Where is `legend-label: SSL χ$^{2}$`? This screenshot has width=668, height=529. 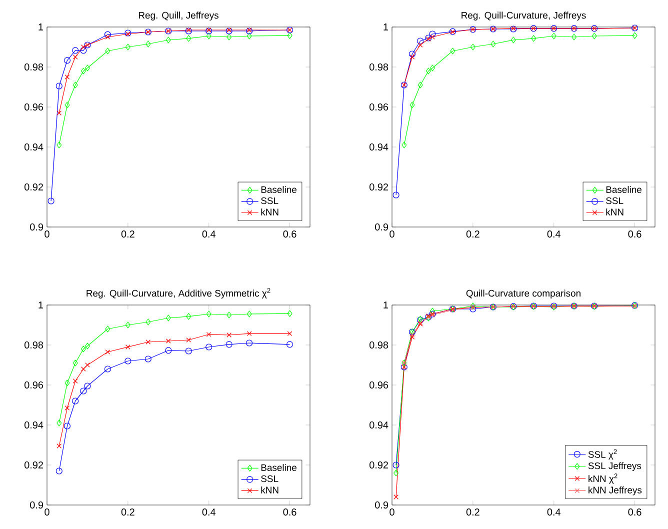 legend-label: SSL χ$^{2}$ is located at coordinates (602, 454).